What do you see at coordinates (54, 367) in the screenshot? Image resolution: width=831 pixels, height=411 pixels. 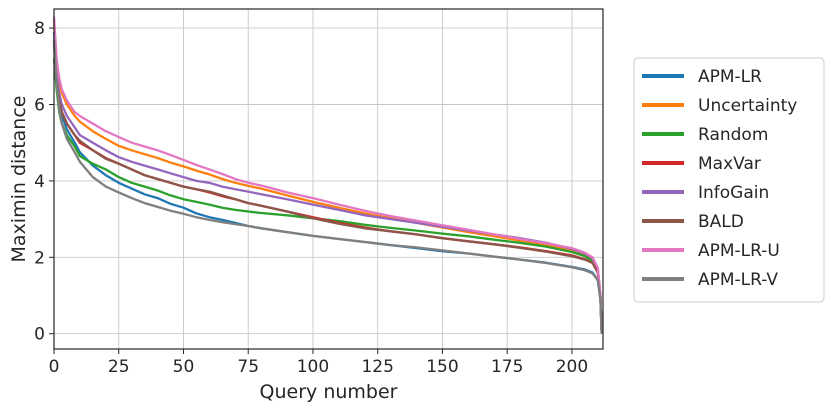 I see `x-tick-label: 0` at bounding box center [54, 367].